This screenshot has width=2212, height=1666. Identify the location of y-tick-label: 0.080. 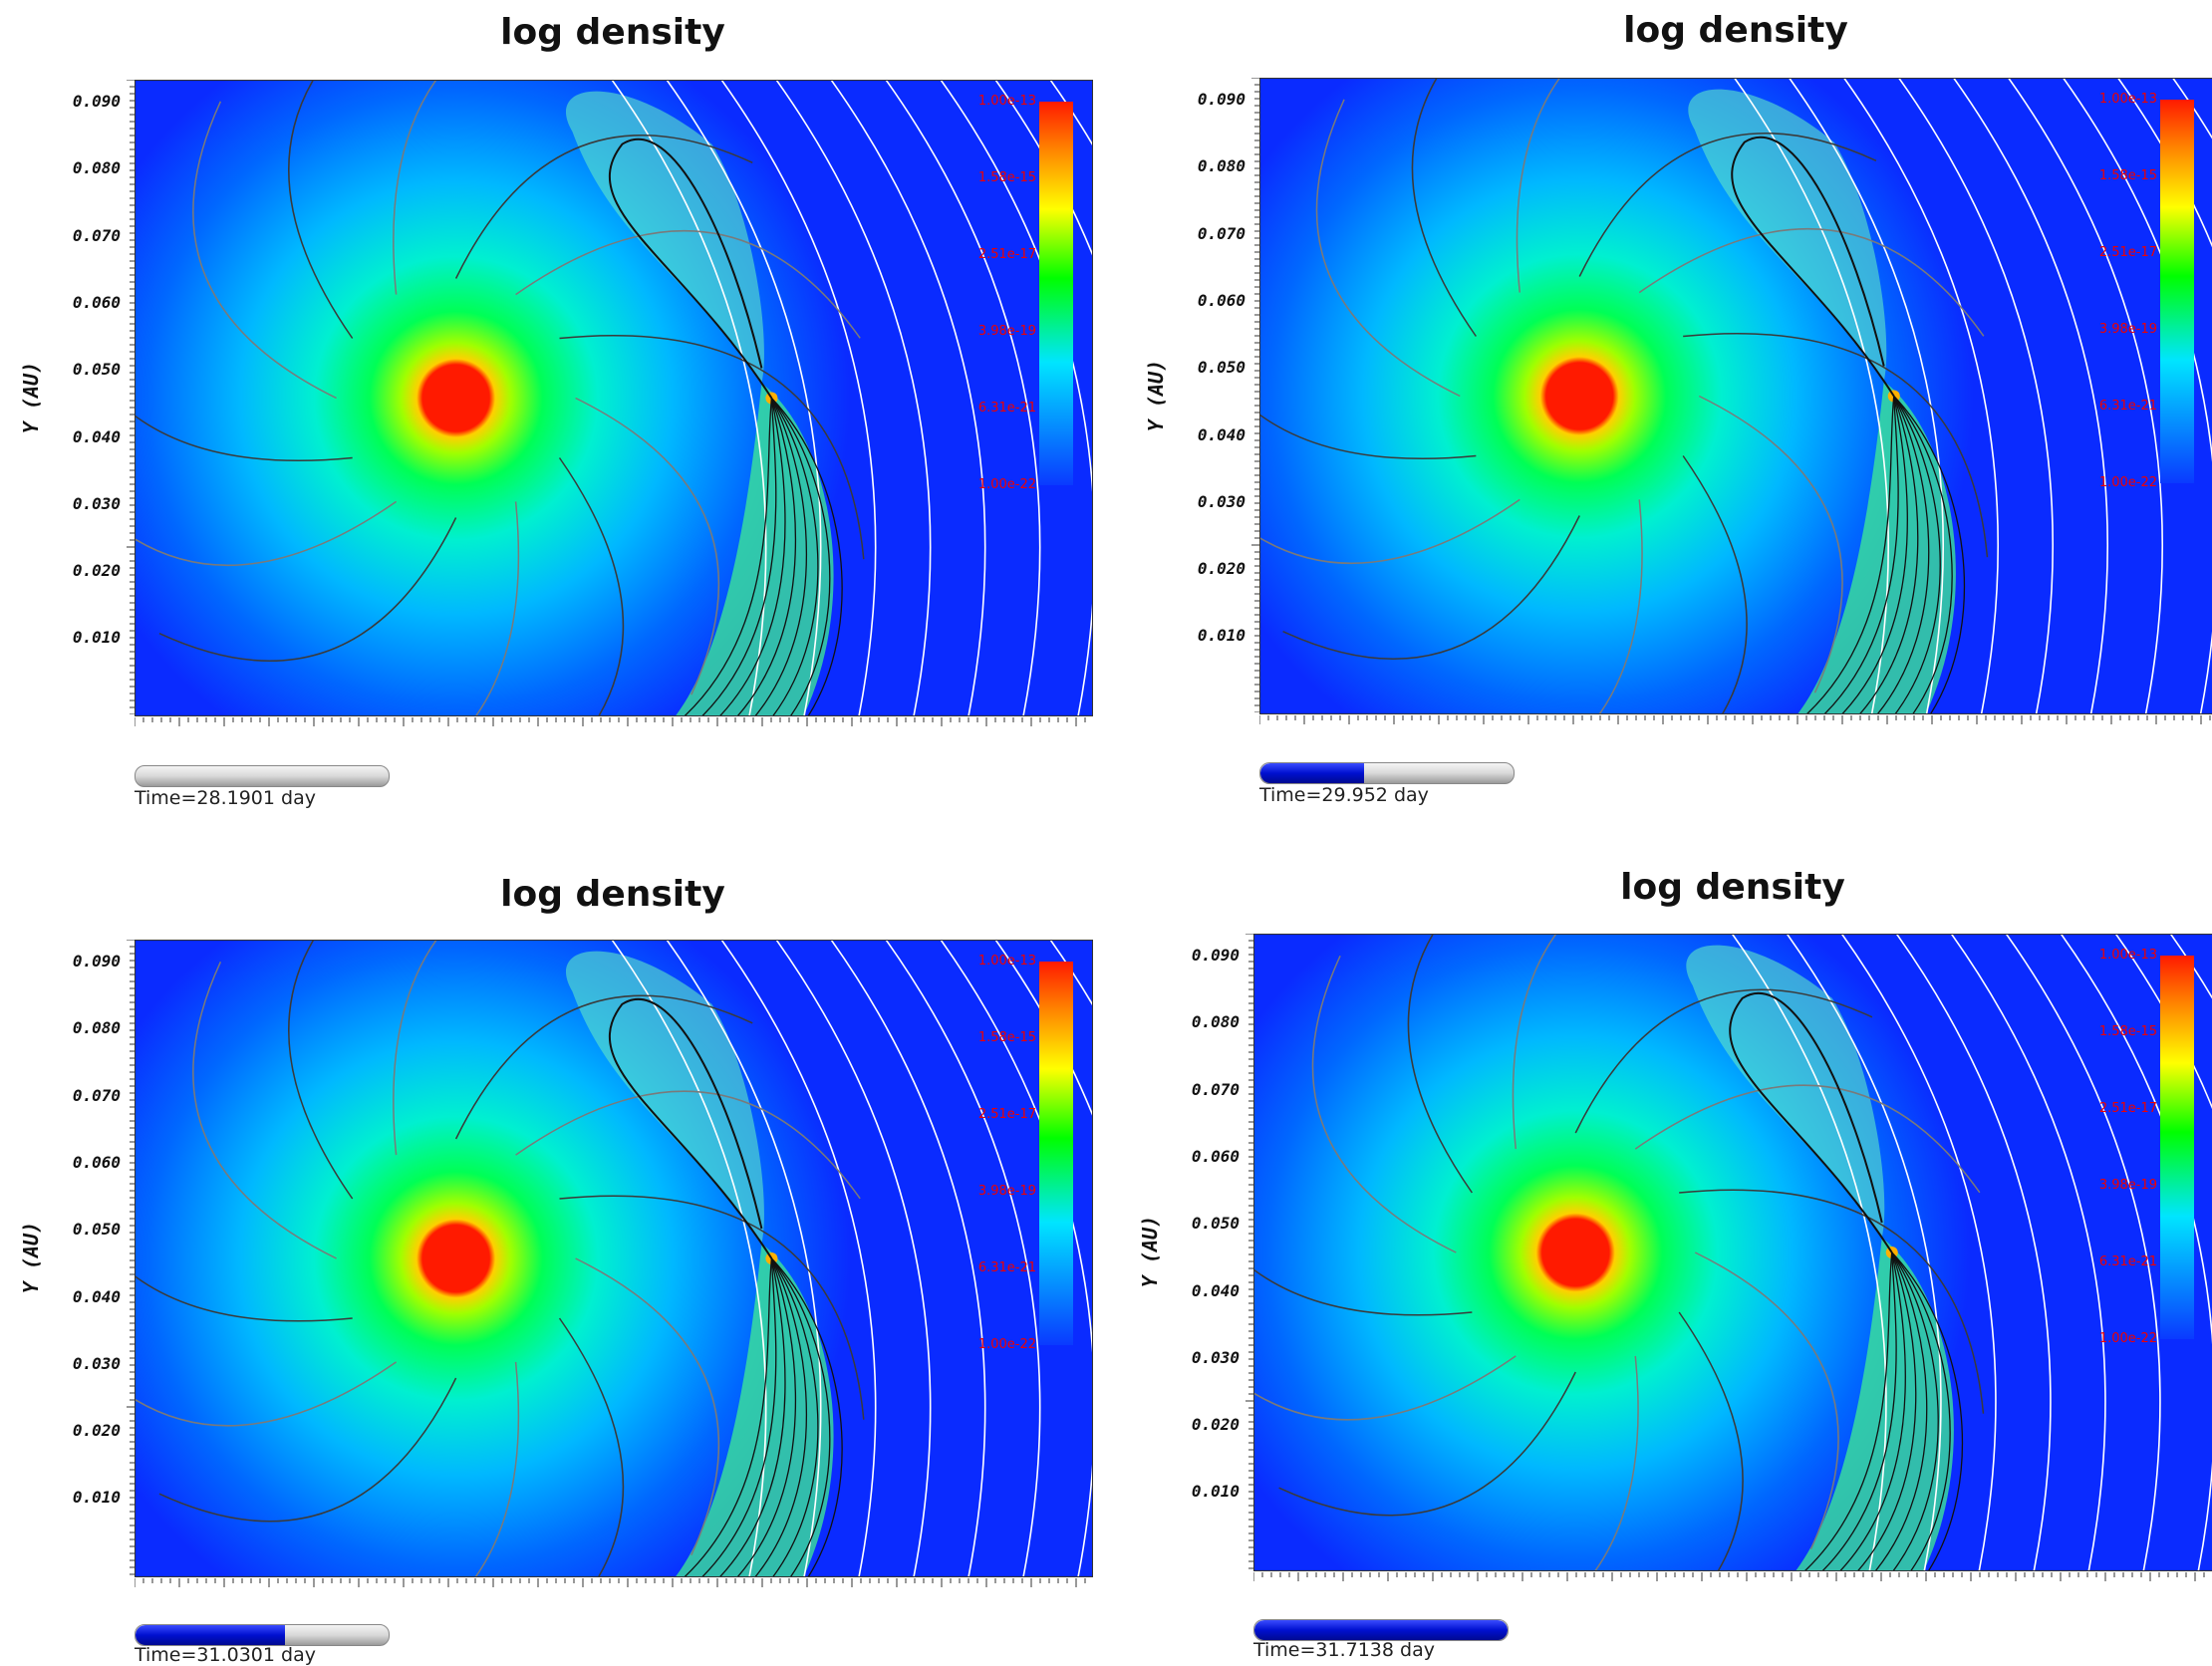
(97, 168).